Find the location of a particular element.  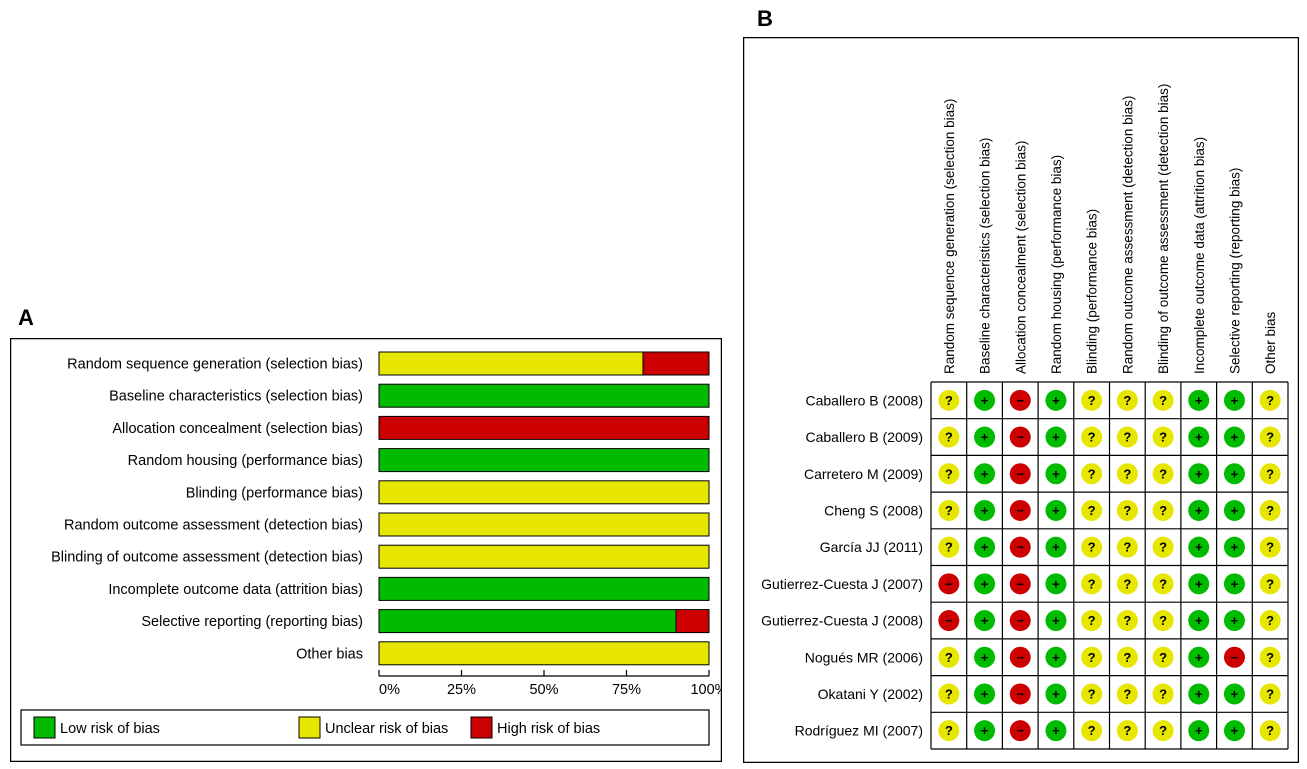

legend-label-low: Low risk of bias is located at coordinates (110, 729).